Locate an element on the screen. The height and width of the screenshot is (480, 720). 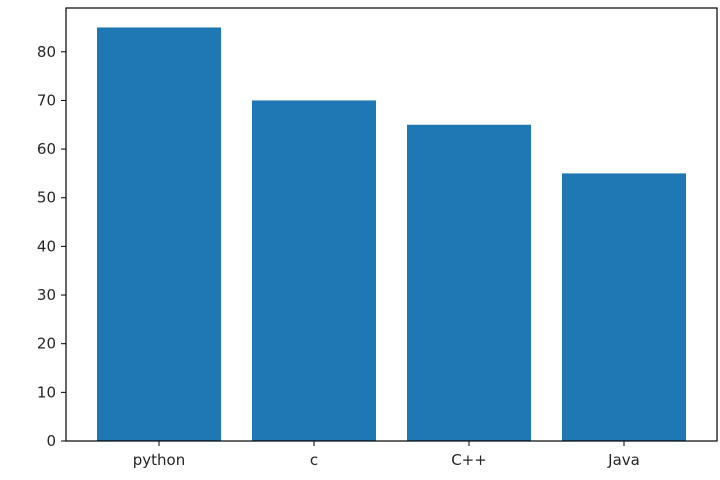
x-tick-label: Java is located at coordinates (623, 460).